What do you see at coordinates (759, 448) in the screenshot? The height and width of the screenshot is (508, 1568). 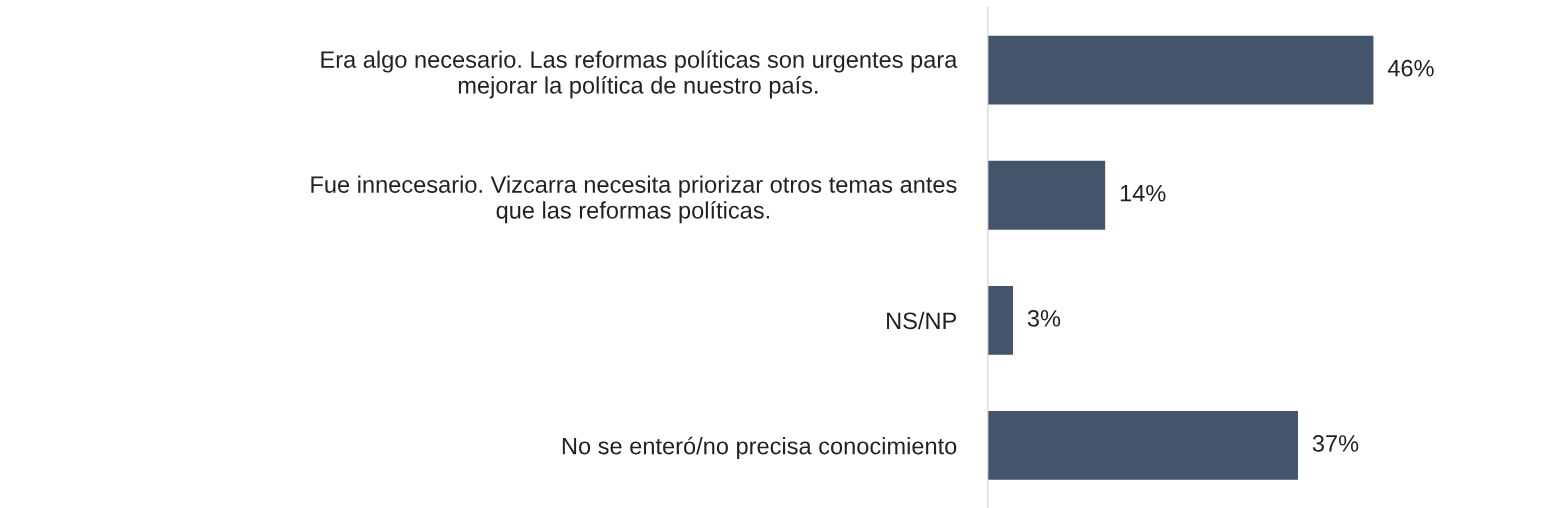 I see `y-tick-label: No se enteró/no precisa conocimiento` at bounding box center [759, 448].